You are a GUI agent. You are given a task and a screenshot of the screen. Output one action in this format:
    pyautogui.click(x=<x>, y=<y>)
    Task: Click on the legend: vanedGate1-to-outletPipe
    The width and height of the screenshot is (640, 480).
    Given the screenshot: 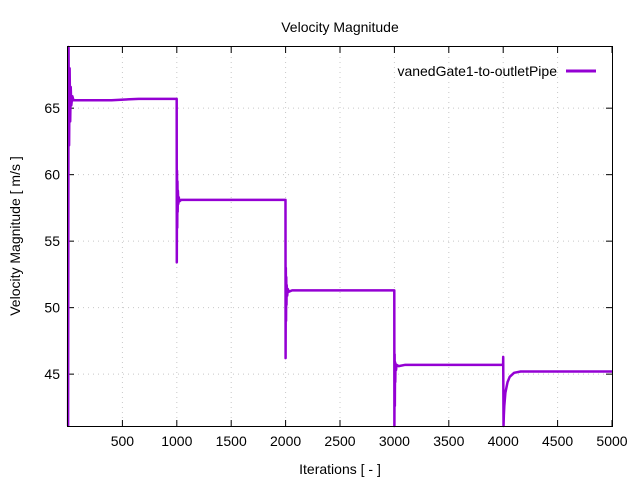 What is the action you would take?
    pyautogui.click(x=496, y=71)
    